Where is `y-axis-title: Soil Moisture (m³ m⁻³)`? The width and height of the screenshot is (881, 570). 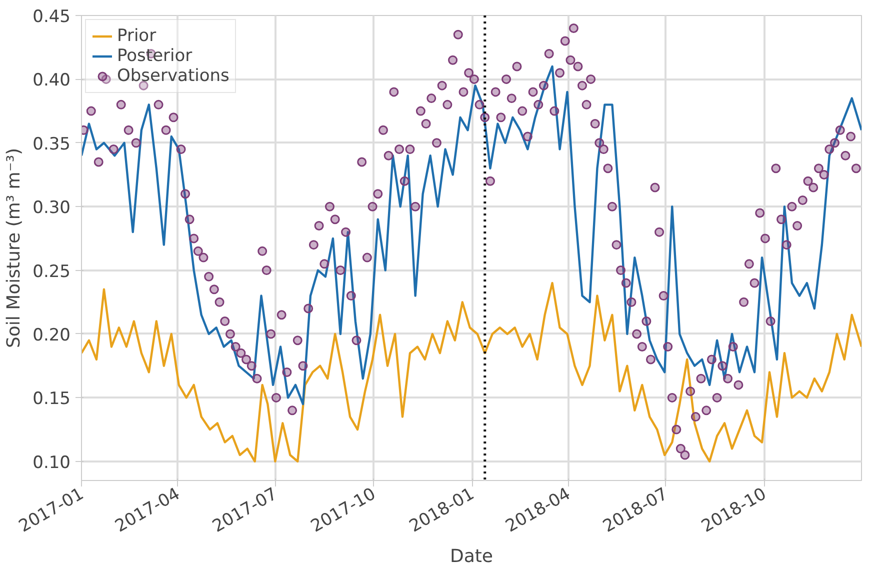 y-axis-title: Soil Moisture (m³ m⁻³) is located at coordinates (14, 248).